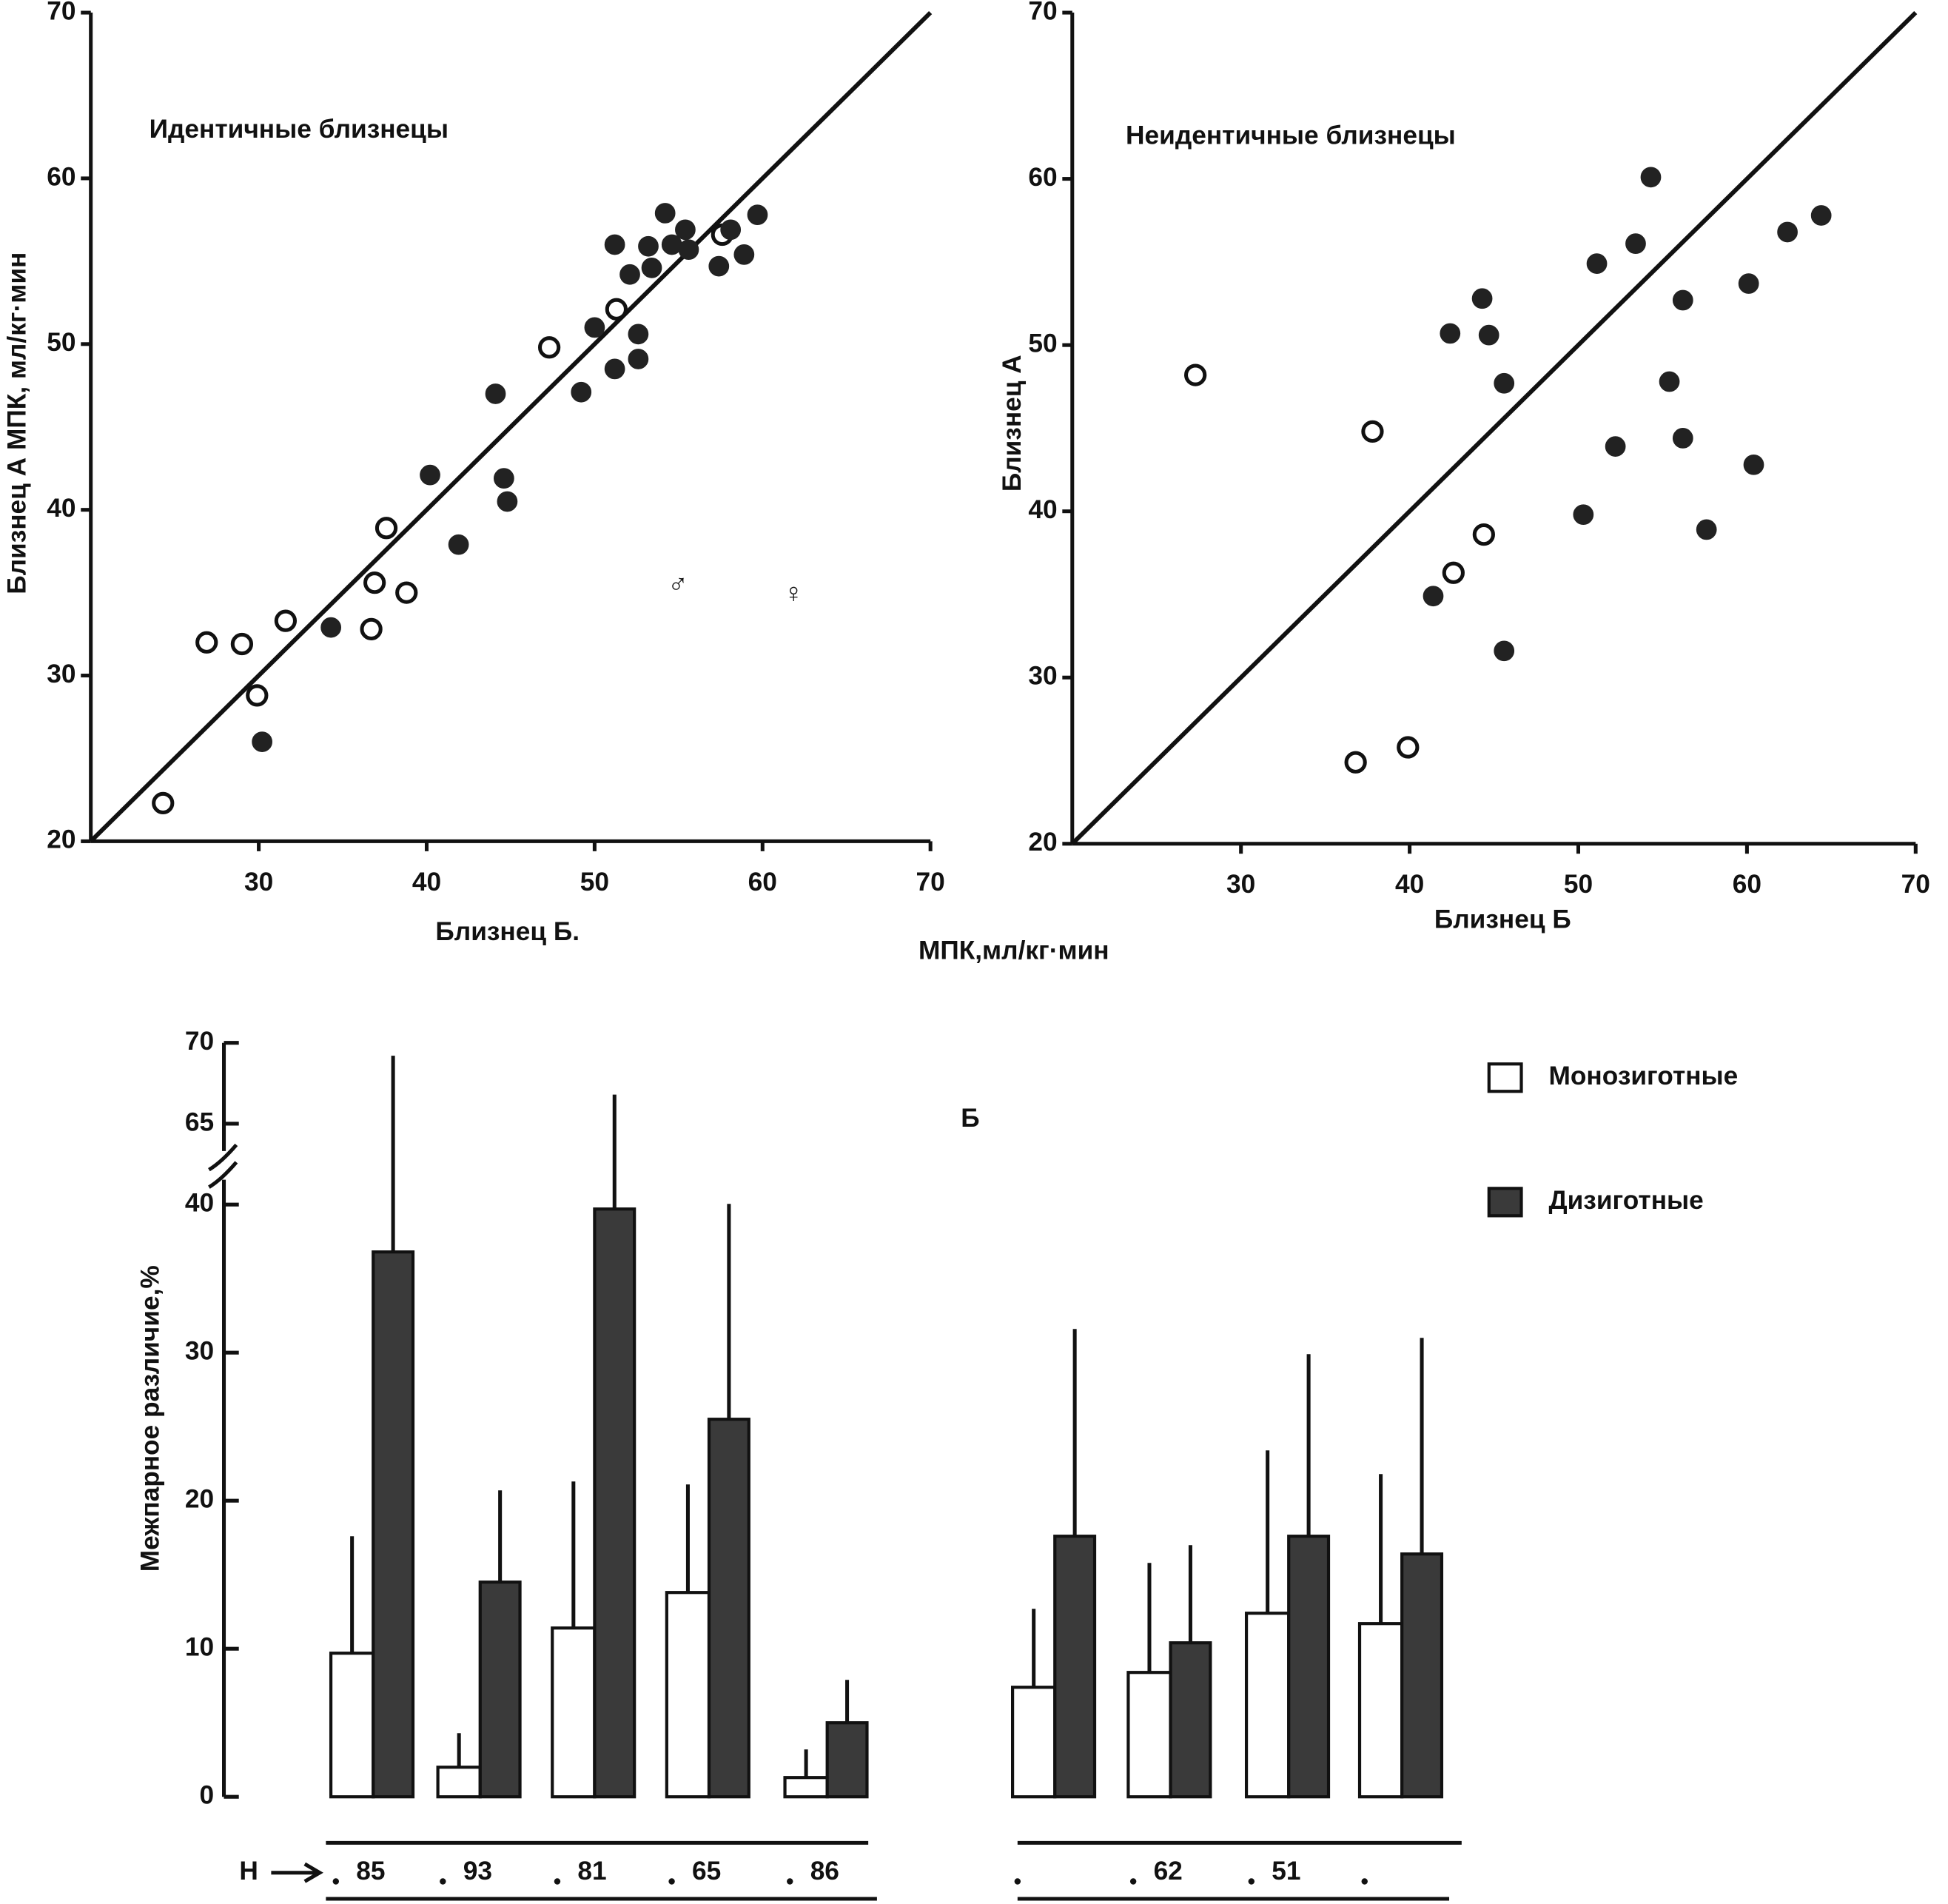 This screenshot has width=1948, height=1904. What do you see at coordinates (248, 1871) in the screenshot?
I see `n-prefix: Н` at bounding box center [248, 1871].